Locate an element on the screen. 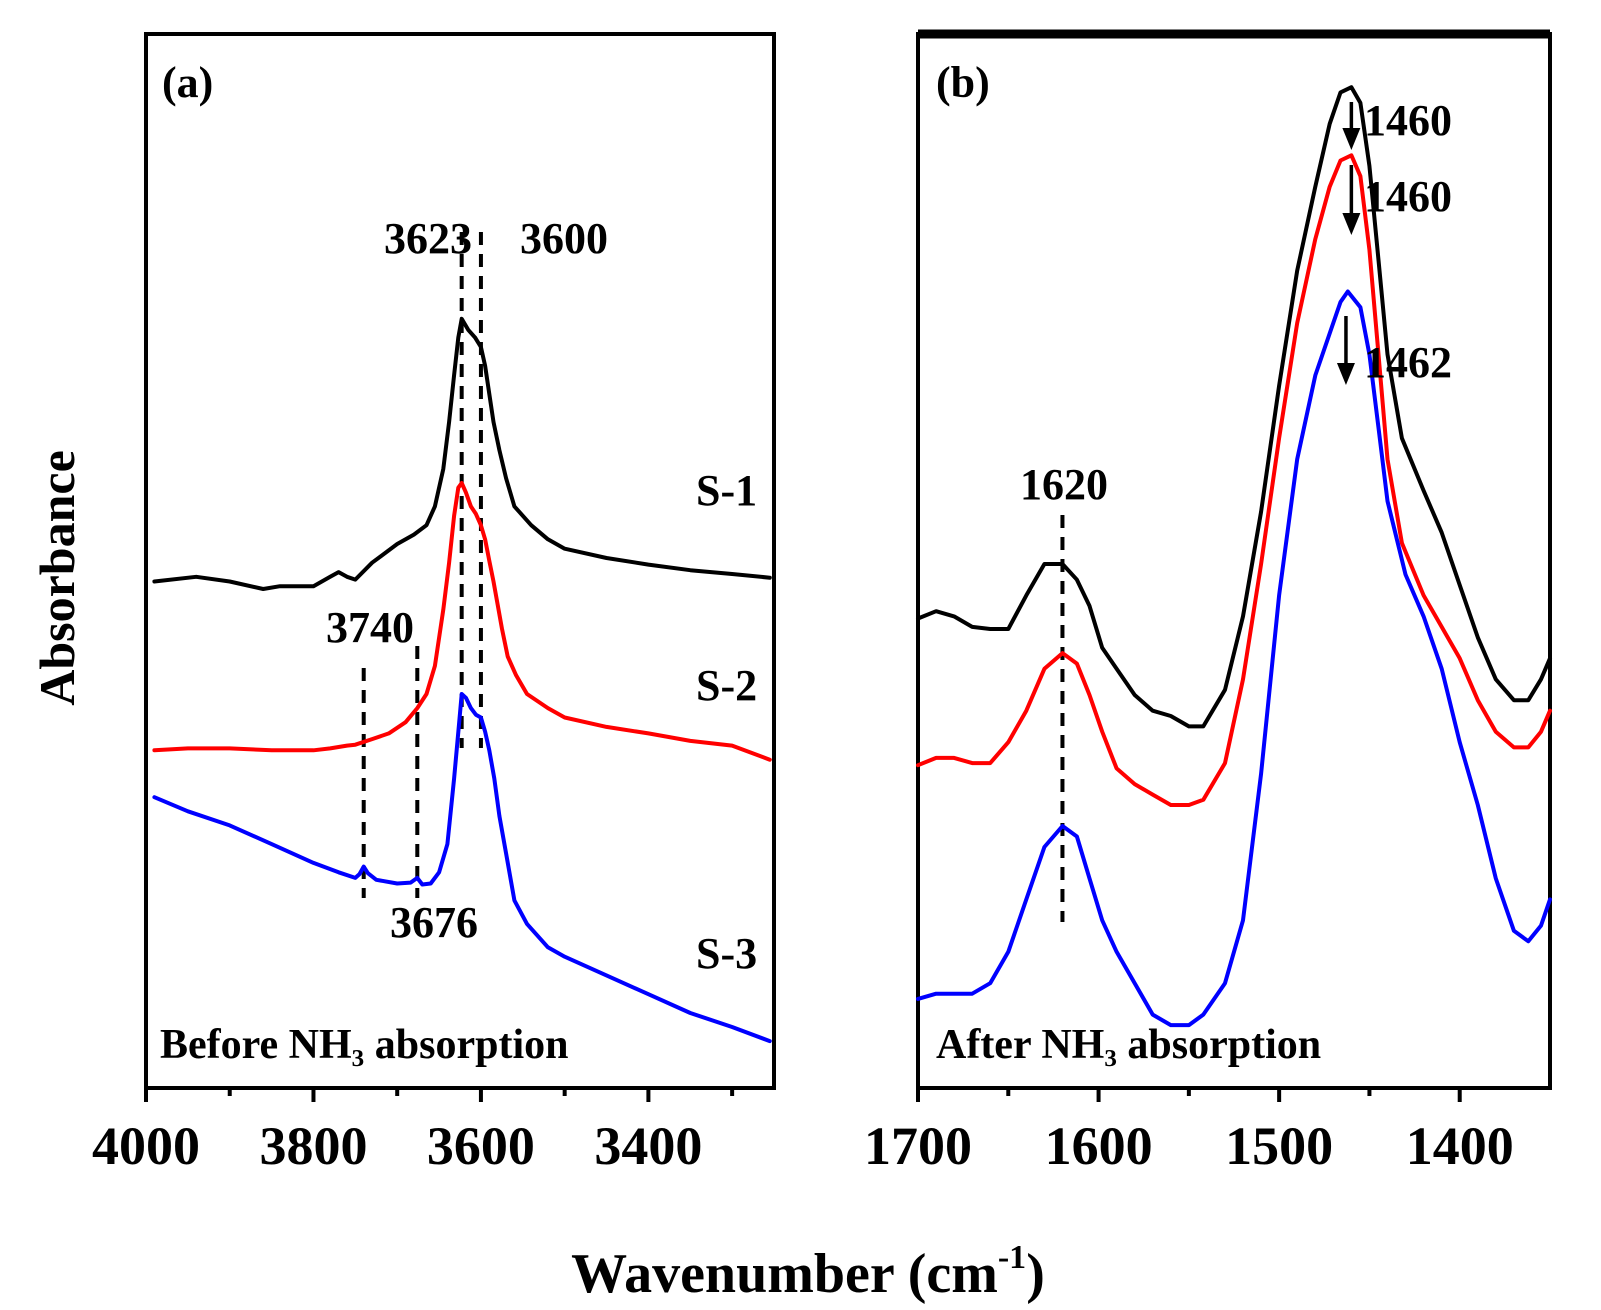 Image resolution: width=1601 pixels, height=1310 pixels. peak-label-1620: 1620 is located at coordinates (1064, 484).